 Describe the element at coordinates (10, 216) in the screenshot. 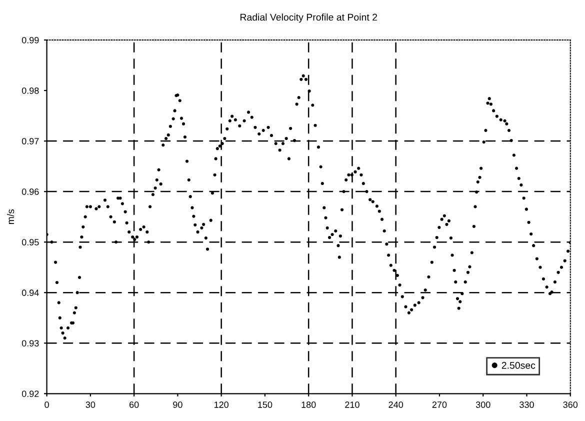

I see `y-axis-title: m/s` at that location.